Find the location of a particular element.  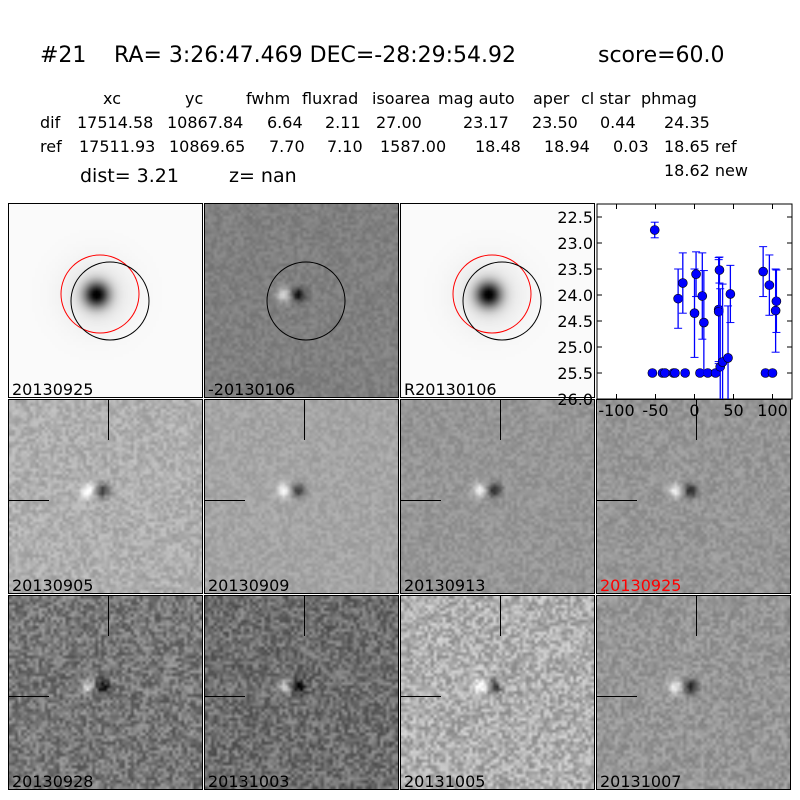

stamp-date-label: 20131003 is located at coordinates (249, 781).